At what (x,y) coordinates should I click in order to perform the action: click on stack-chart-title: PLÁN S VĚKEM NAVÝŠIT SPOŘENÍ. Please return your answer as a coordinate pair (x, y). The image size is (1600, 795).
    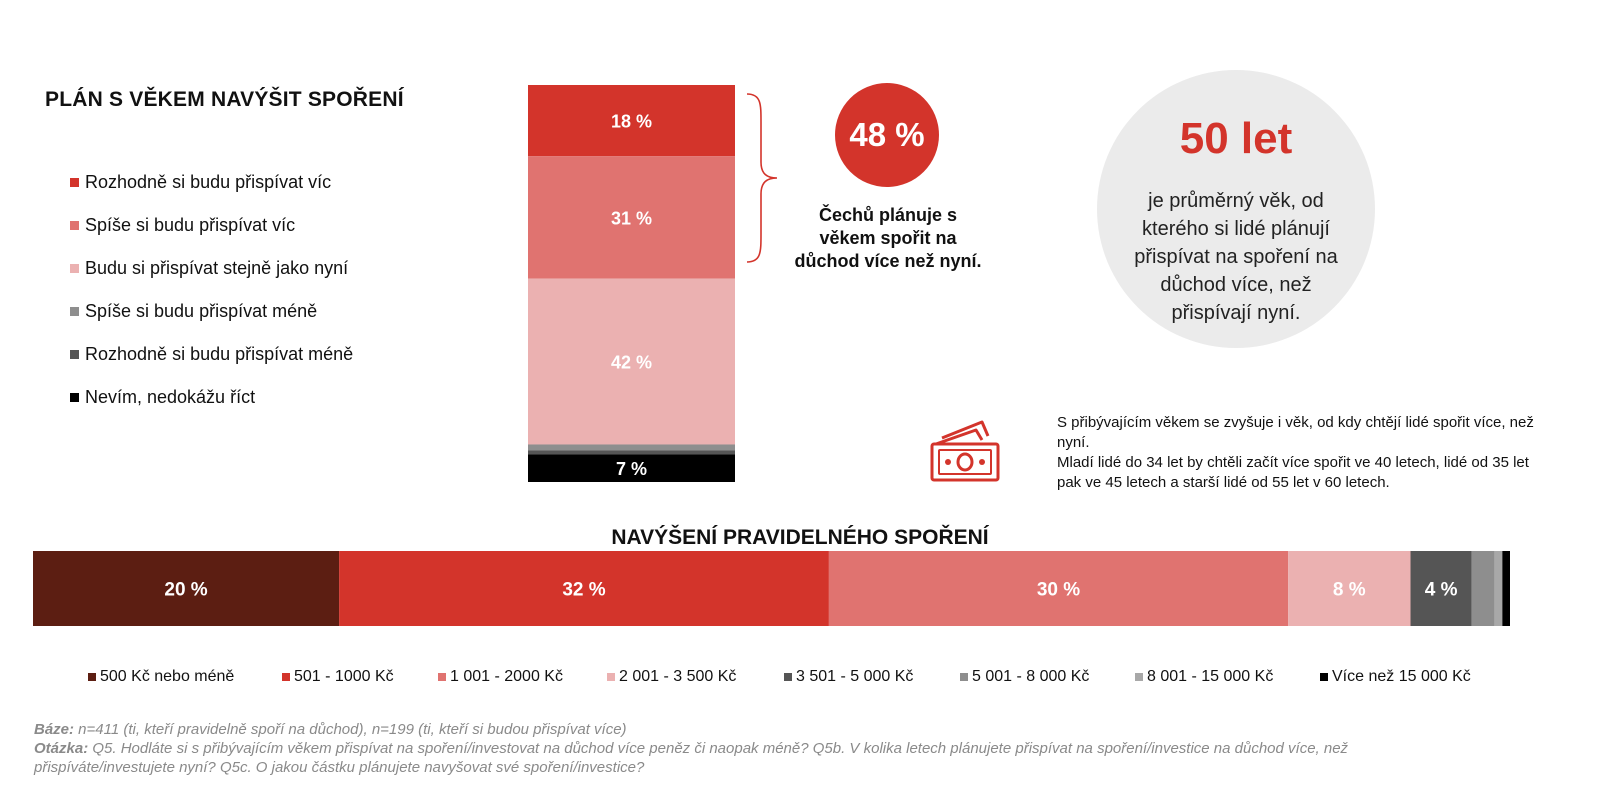
    Looking at the image, I should click on (224, 99).